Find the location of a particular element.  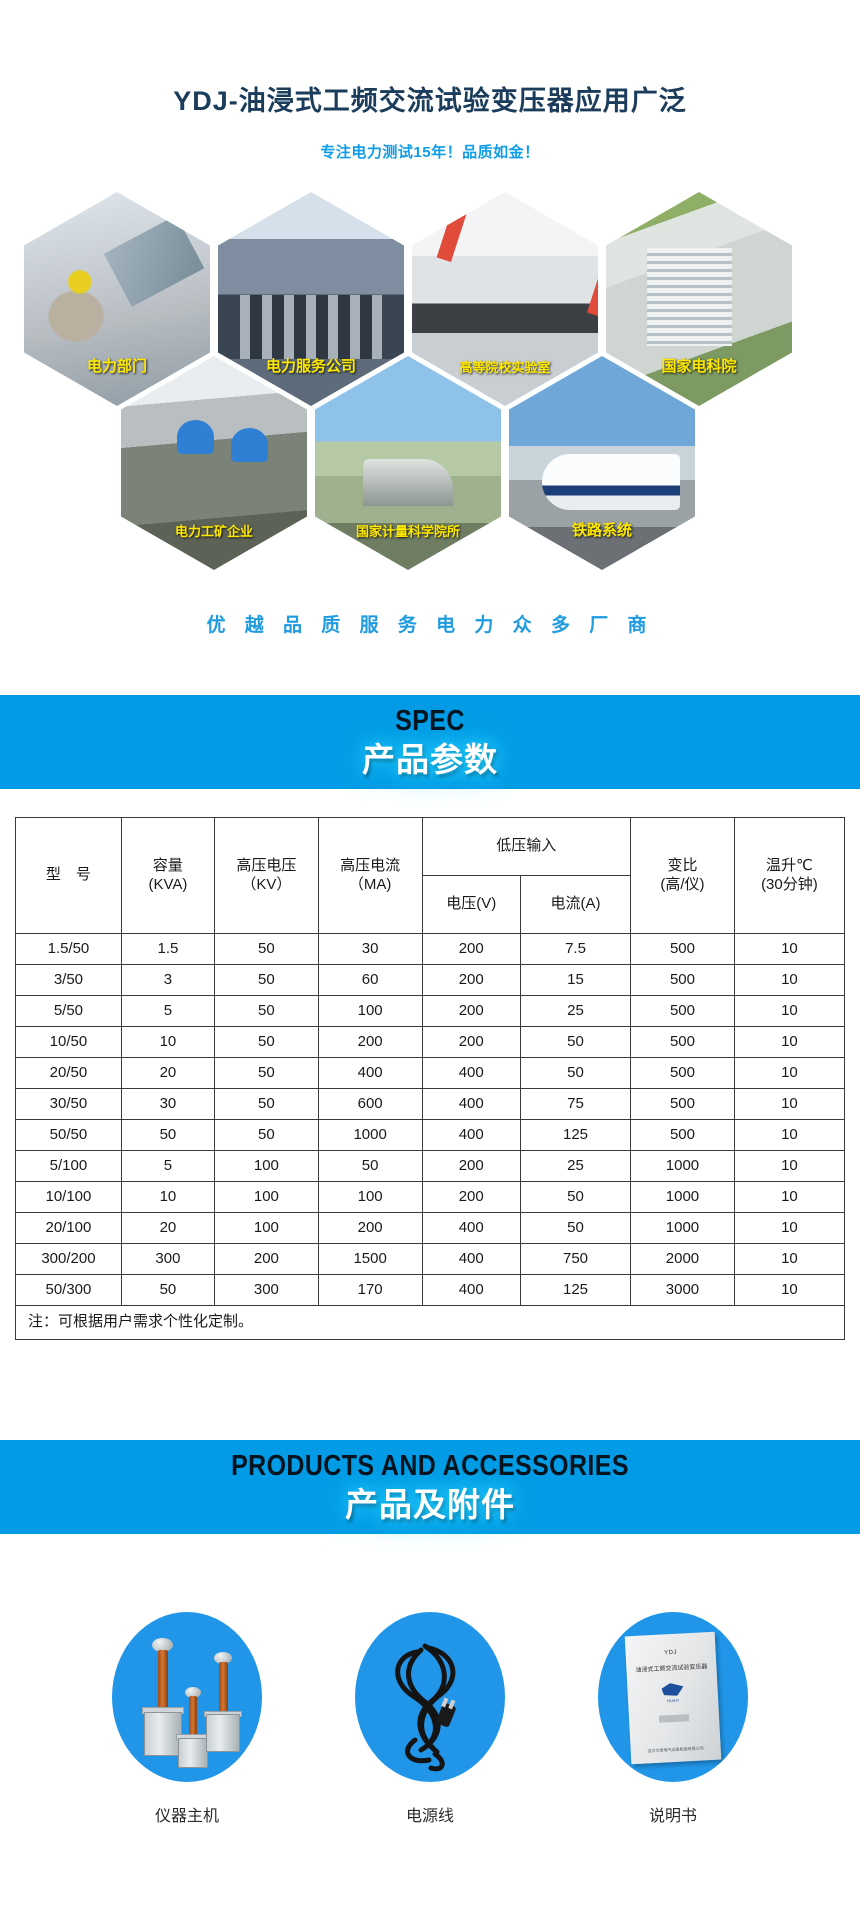

table-row: 5/50 5 50 100 200 25 500 10 is located at coordinates (430, 1011).